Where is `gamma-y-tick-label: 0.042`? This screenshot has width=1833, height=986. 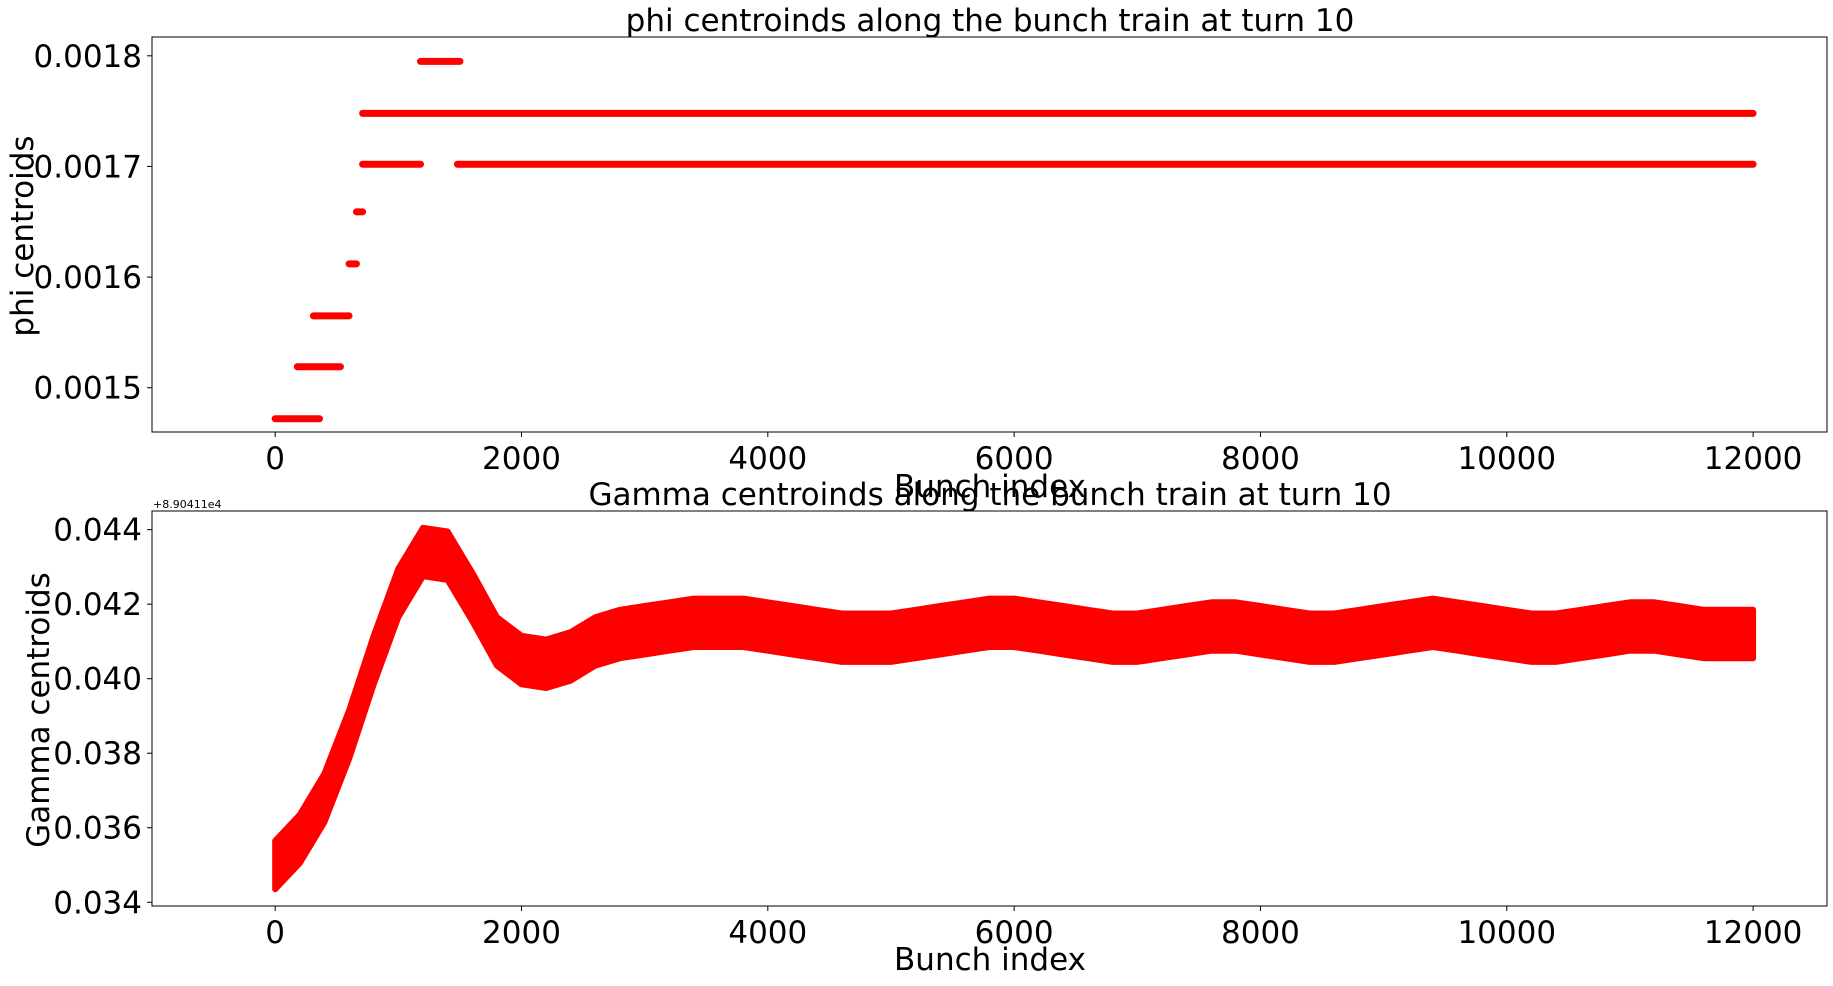 gamma-y-tick-label: 0.042 is located at coordinates (97, 605).